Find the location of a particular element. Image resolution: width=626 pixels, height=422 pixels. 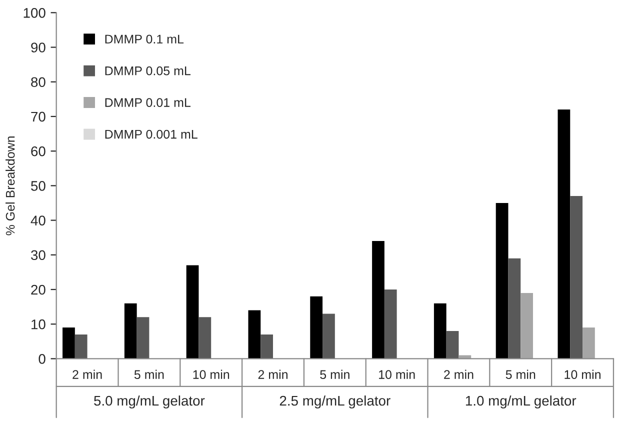

y-tick-label: 50 is located at coordinates (38, 186).